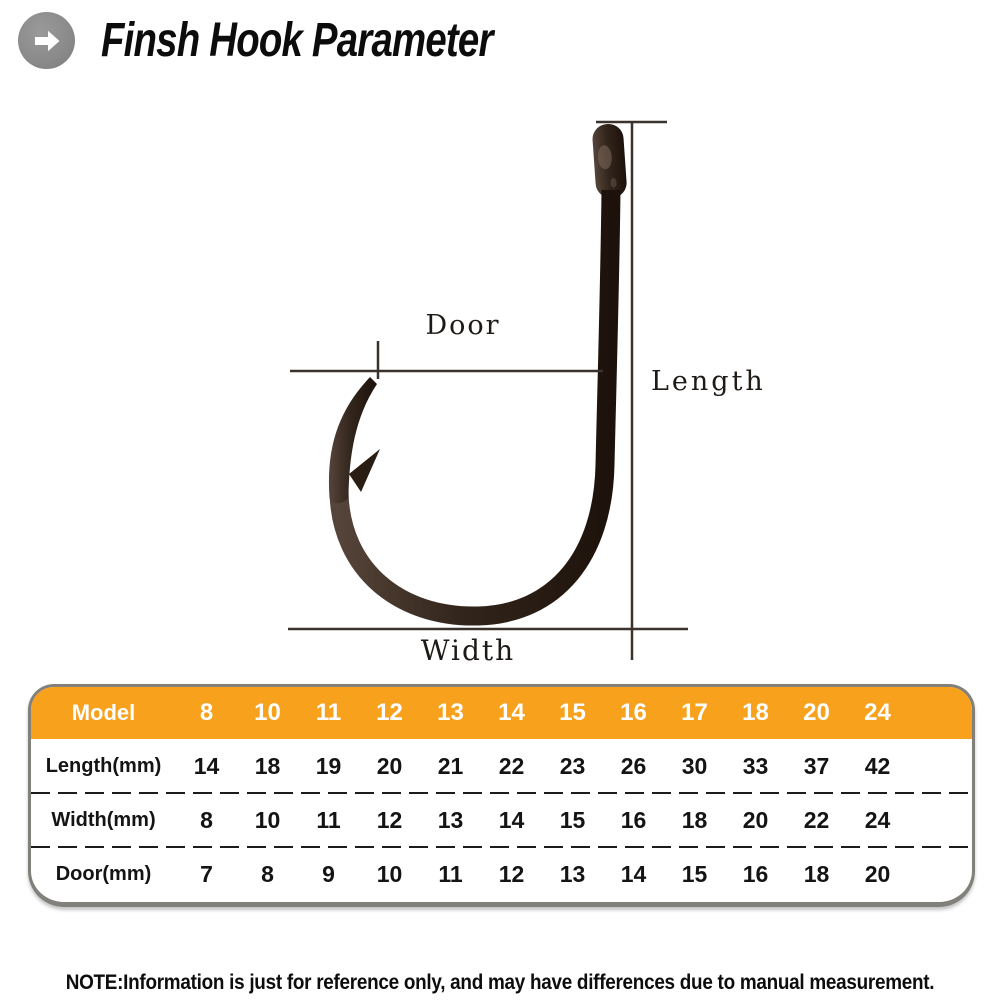  I want to click on hook-shank, so click(475, 407).